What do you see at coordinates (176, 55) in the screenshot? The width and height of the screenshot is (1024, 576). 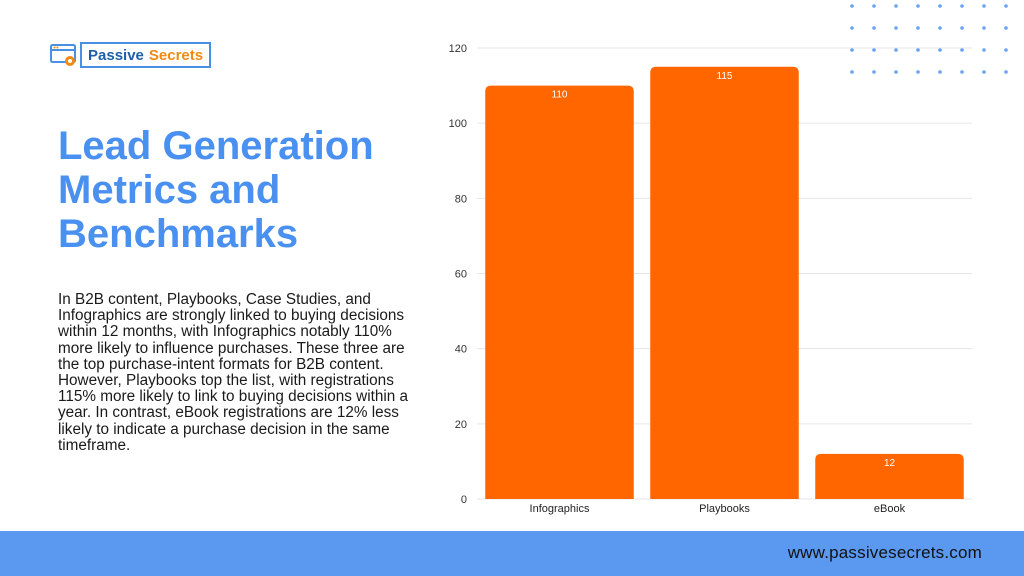 I see `brand-word-secrets: Secrets` at bounding box center [176, 55].